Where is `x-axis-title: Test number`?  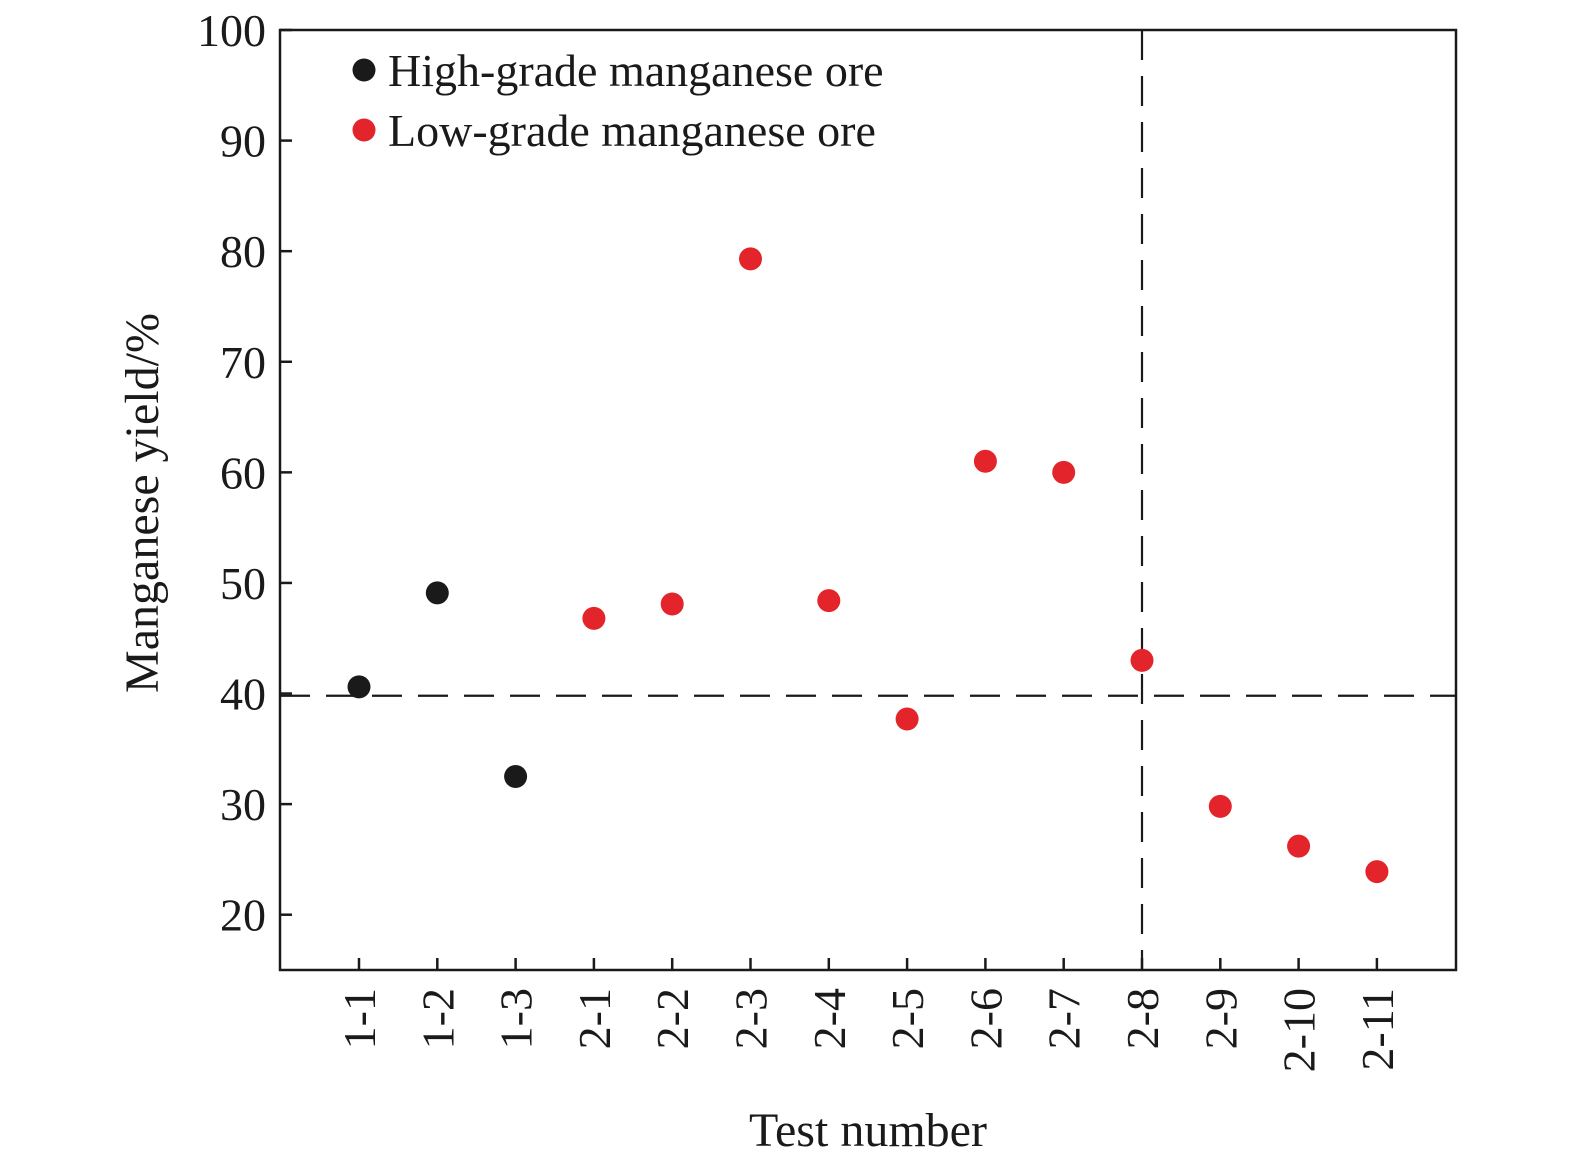 x-axis-title: Test number is located at coordinates (868, 1130).